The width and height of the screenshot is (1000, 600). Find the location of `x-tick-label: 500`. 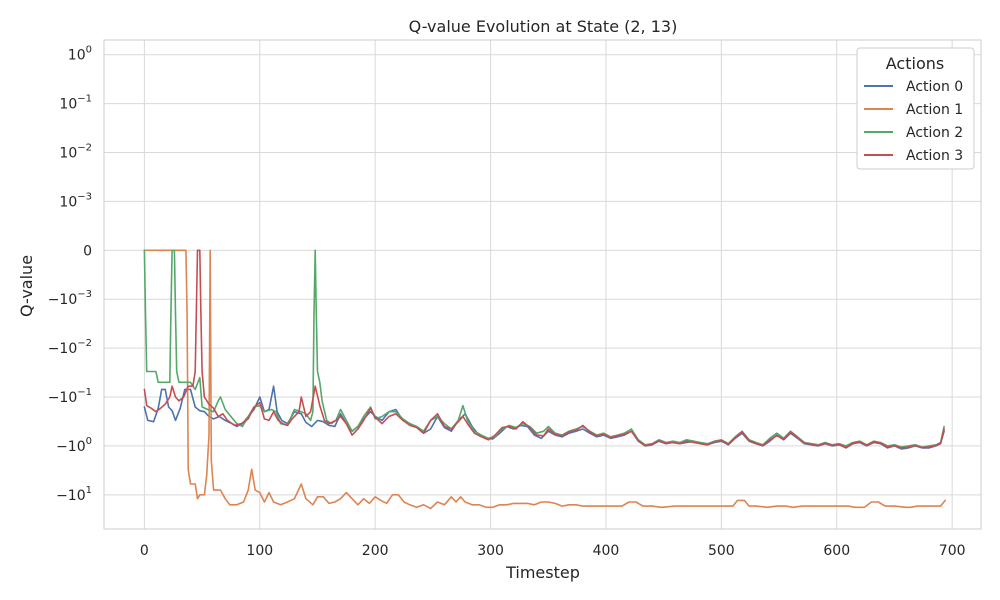

x-tick-label: 500 is located at coordinates (721, 551).